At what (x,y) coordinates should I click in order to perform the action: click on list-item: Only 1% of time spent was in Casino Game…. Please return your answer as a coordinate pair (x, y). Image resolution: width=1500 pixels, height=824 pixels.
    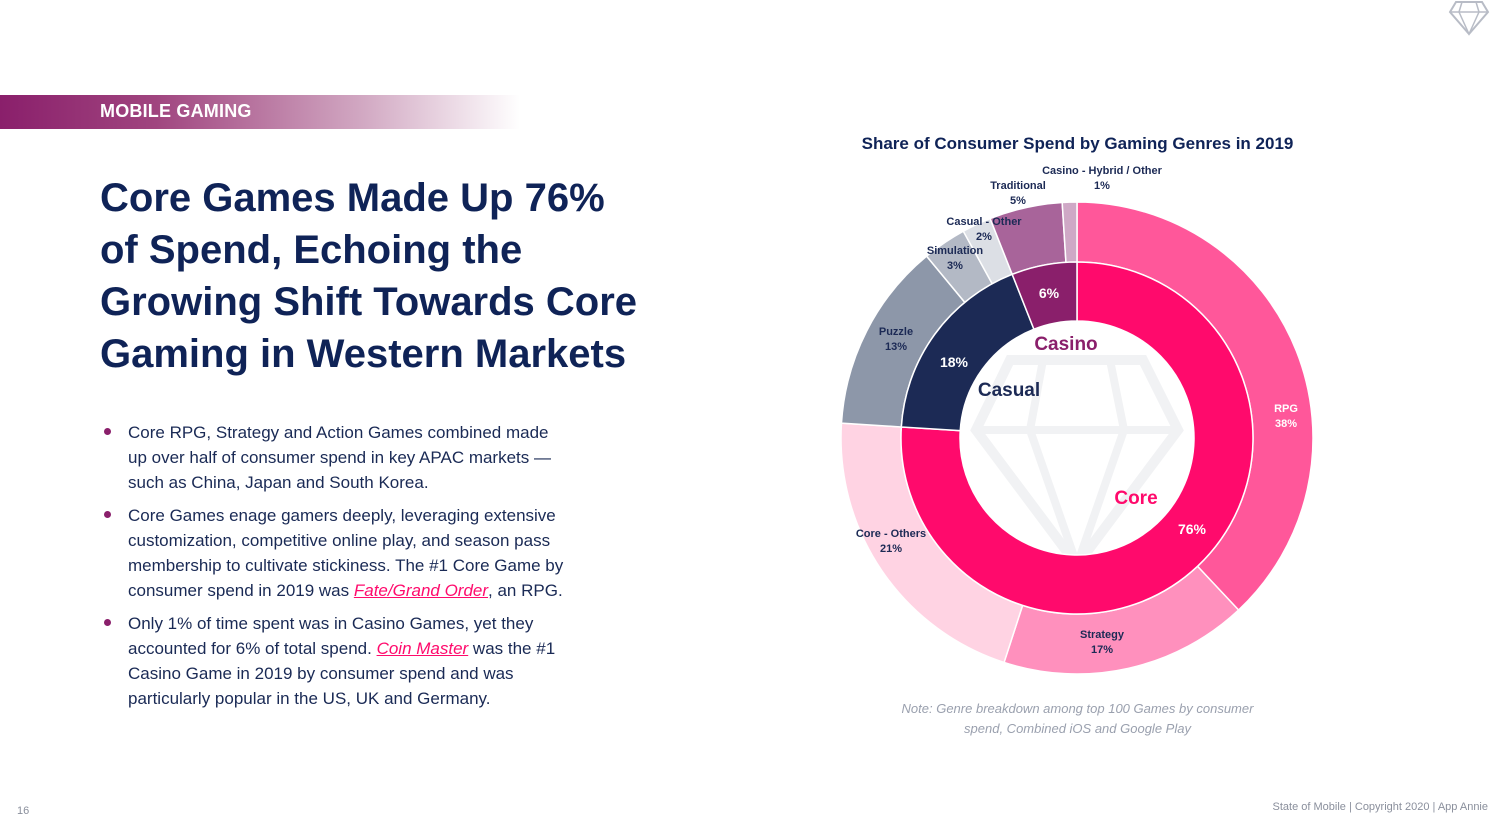
    Looking at the image, I should click on (350, 661).